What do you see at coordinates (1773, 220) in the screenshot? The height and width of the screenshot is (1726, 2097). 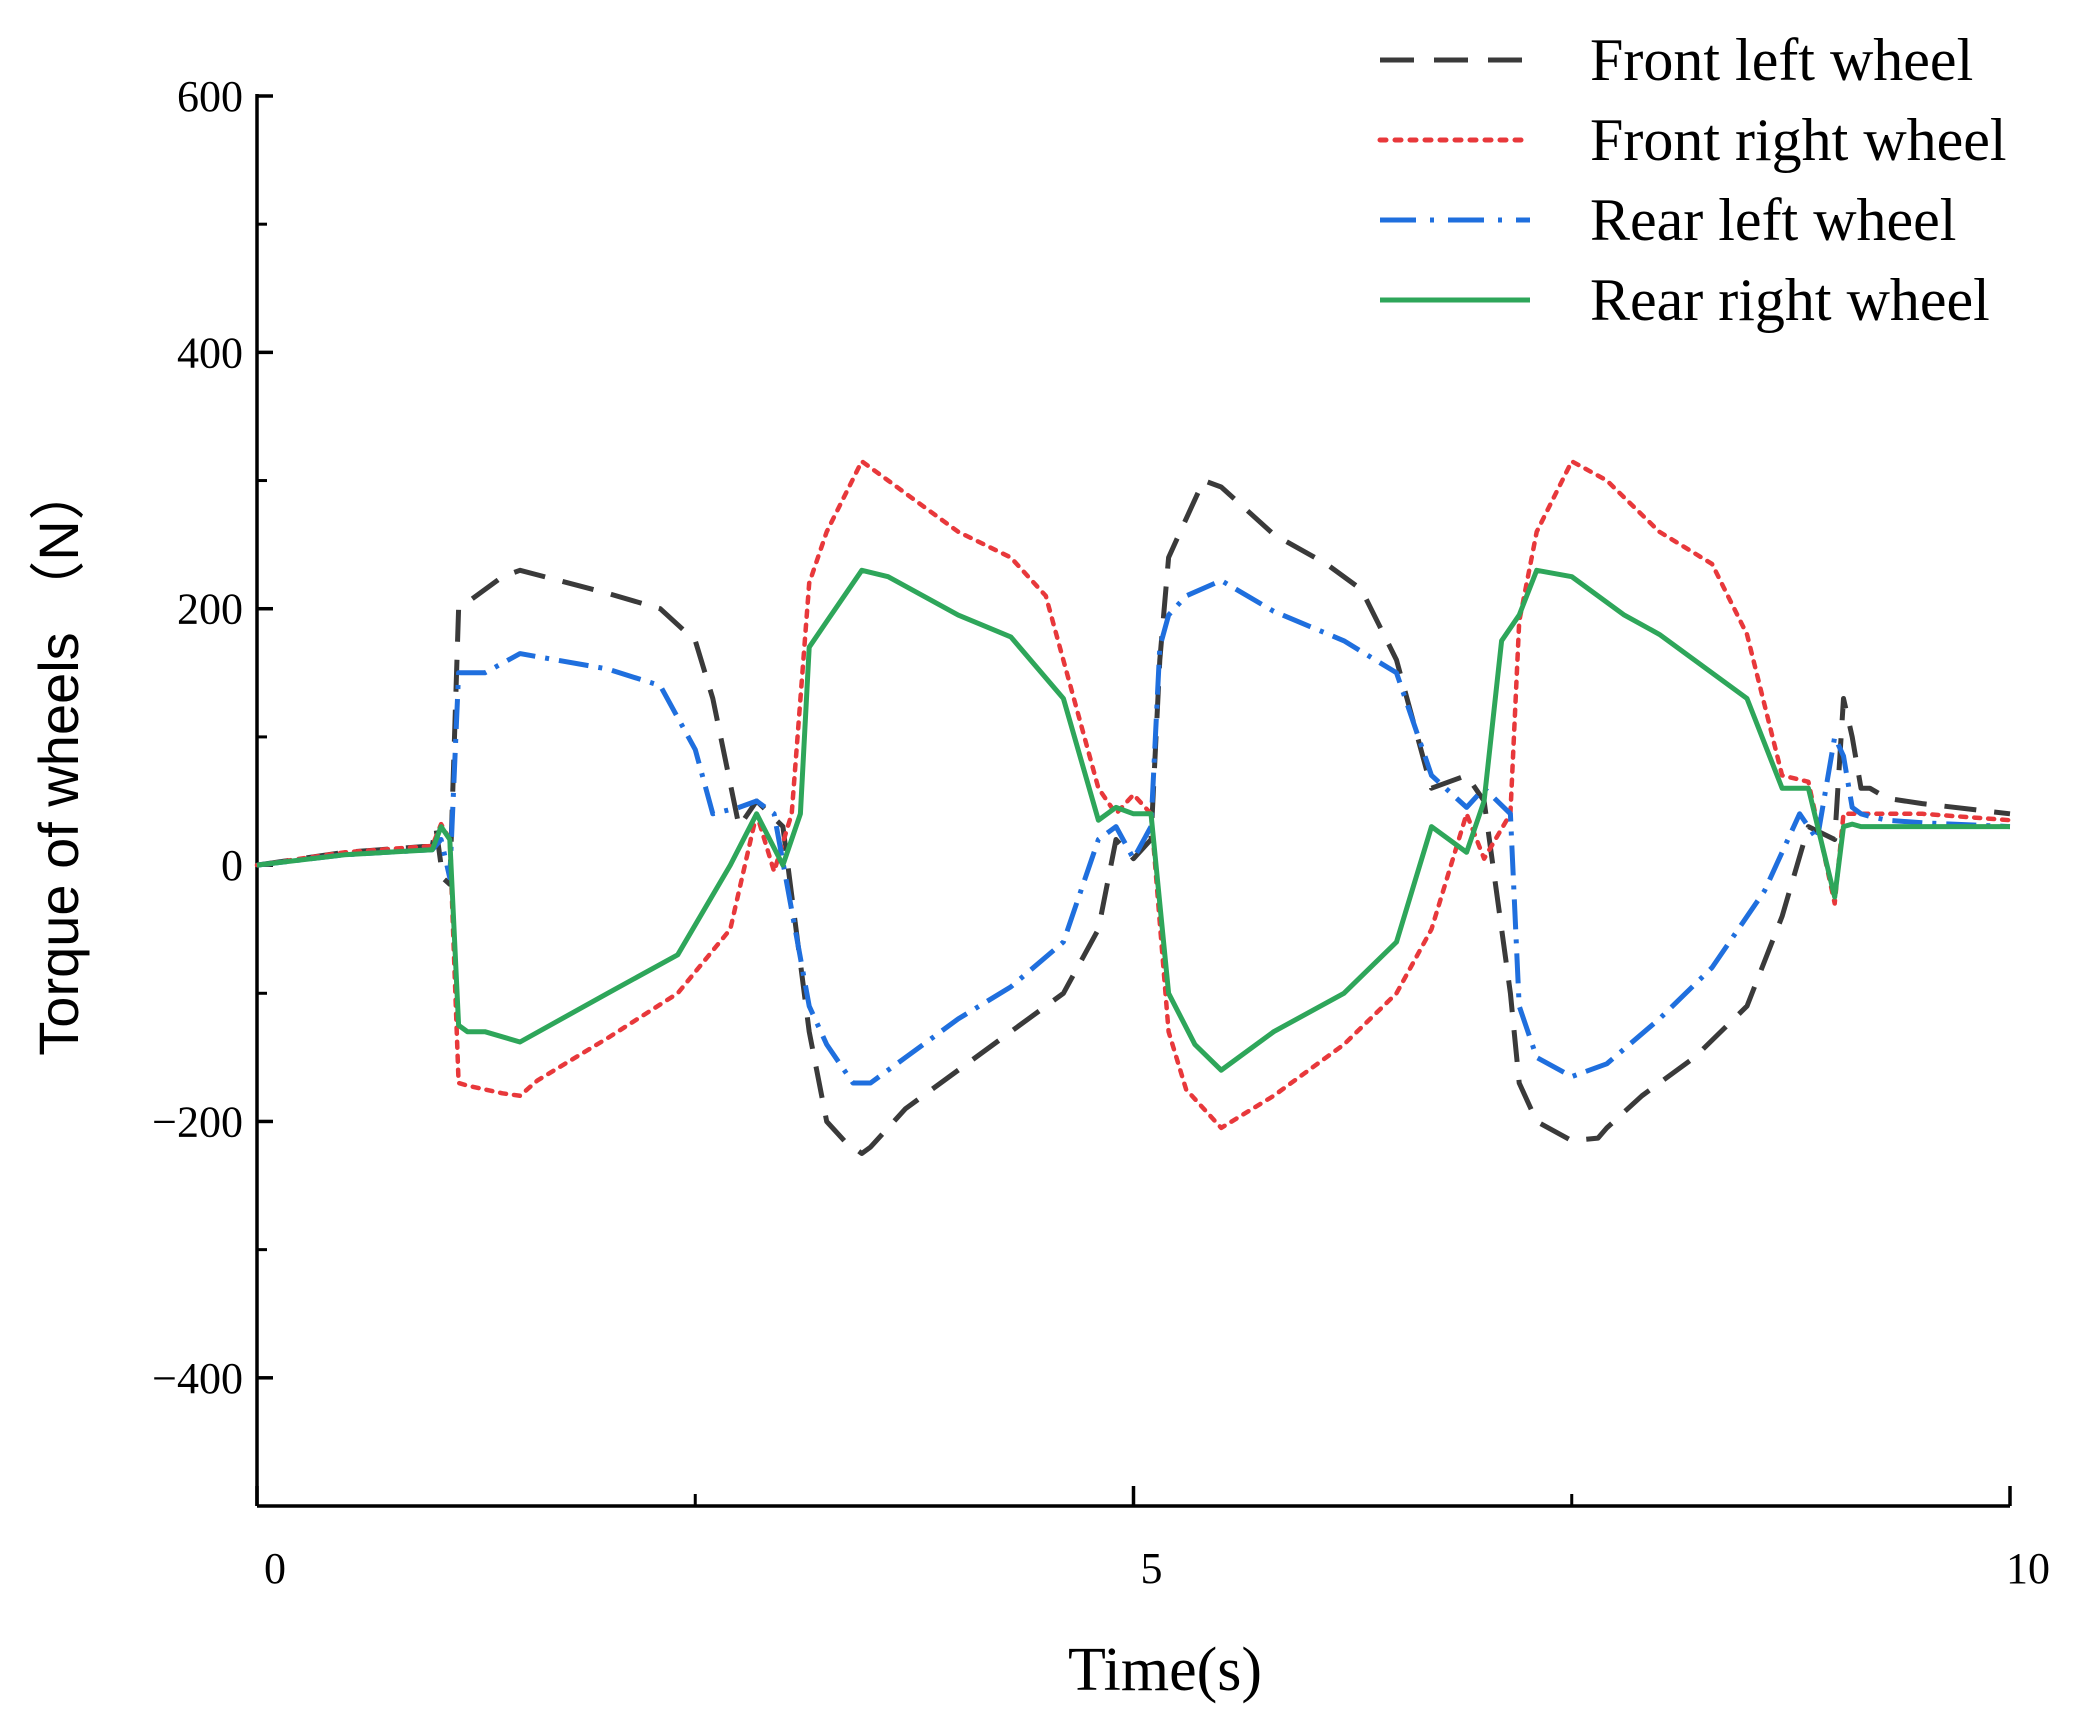 I see `legend-label: Rear left wheel` at bounding box center [1773, 220].